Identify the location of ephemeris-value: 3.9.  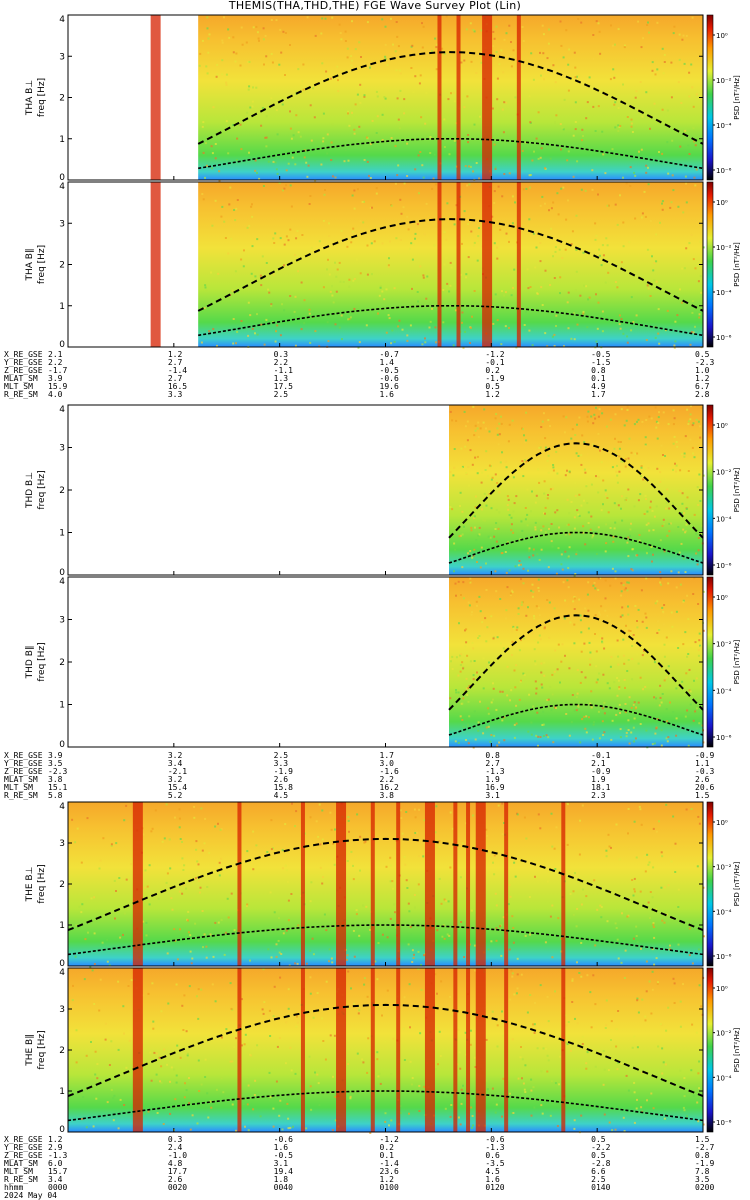
(55, 378).